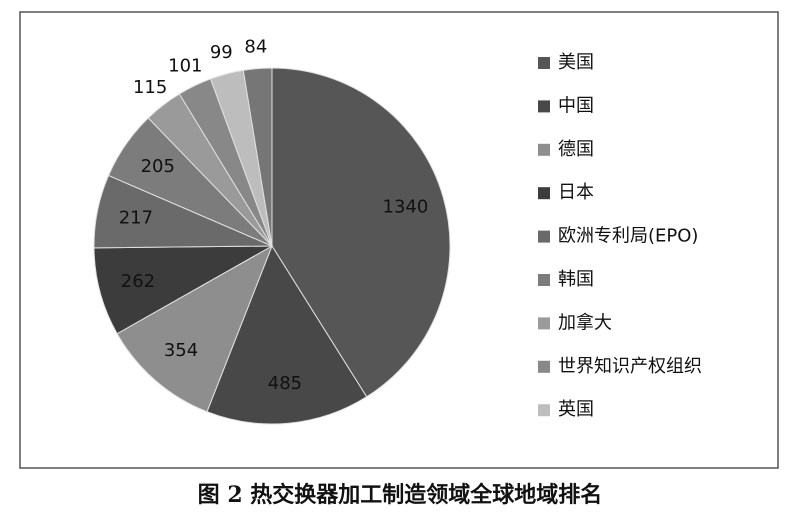 The image size is (800, 518). Describe the element at coordinates (138, 281) in the screenshot. I see `data-label: 262` at that location.